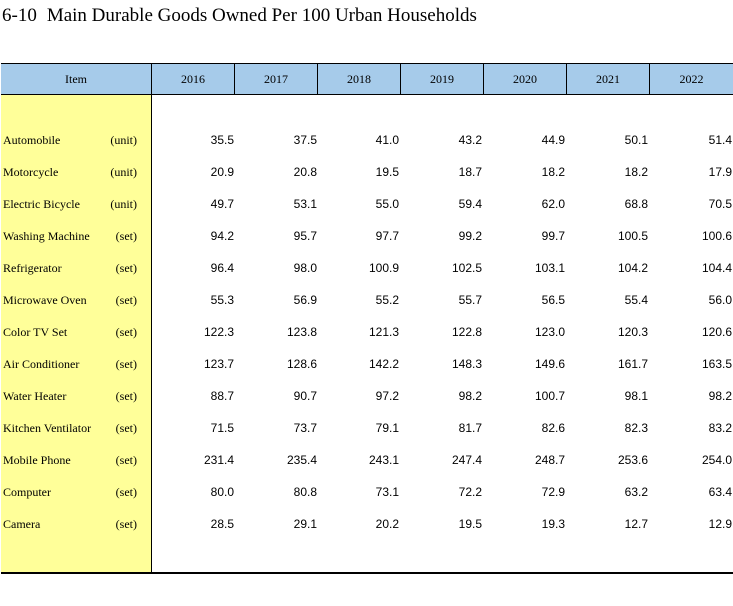  Describe the element at coordinates (549, 460) in the screenshot. I see `table-cell: 248.7` at that location.